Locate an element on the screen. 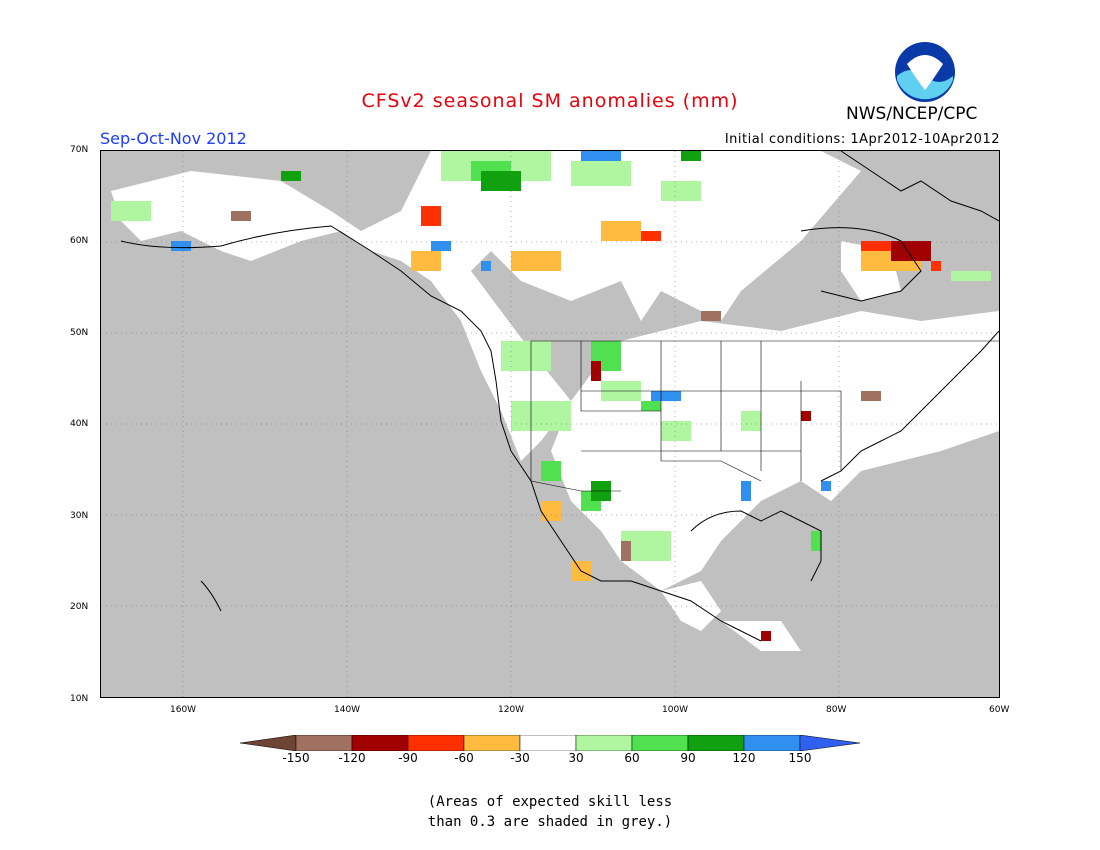  lat-label-10n: 10N is located at coordinates (79, 699).